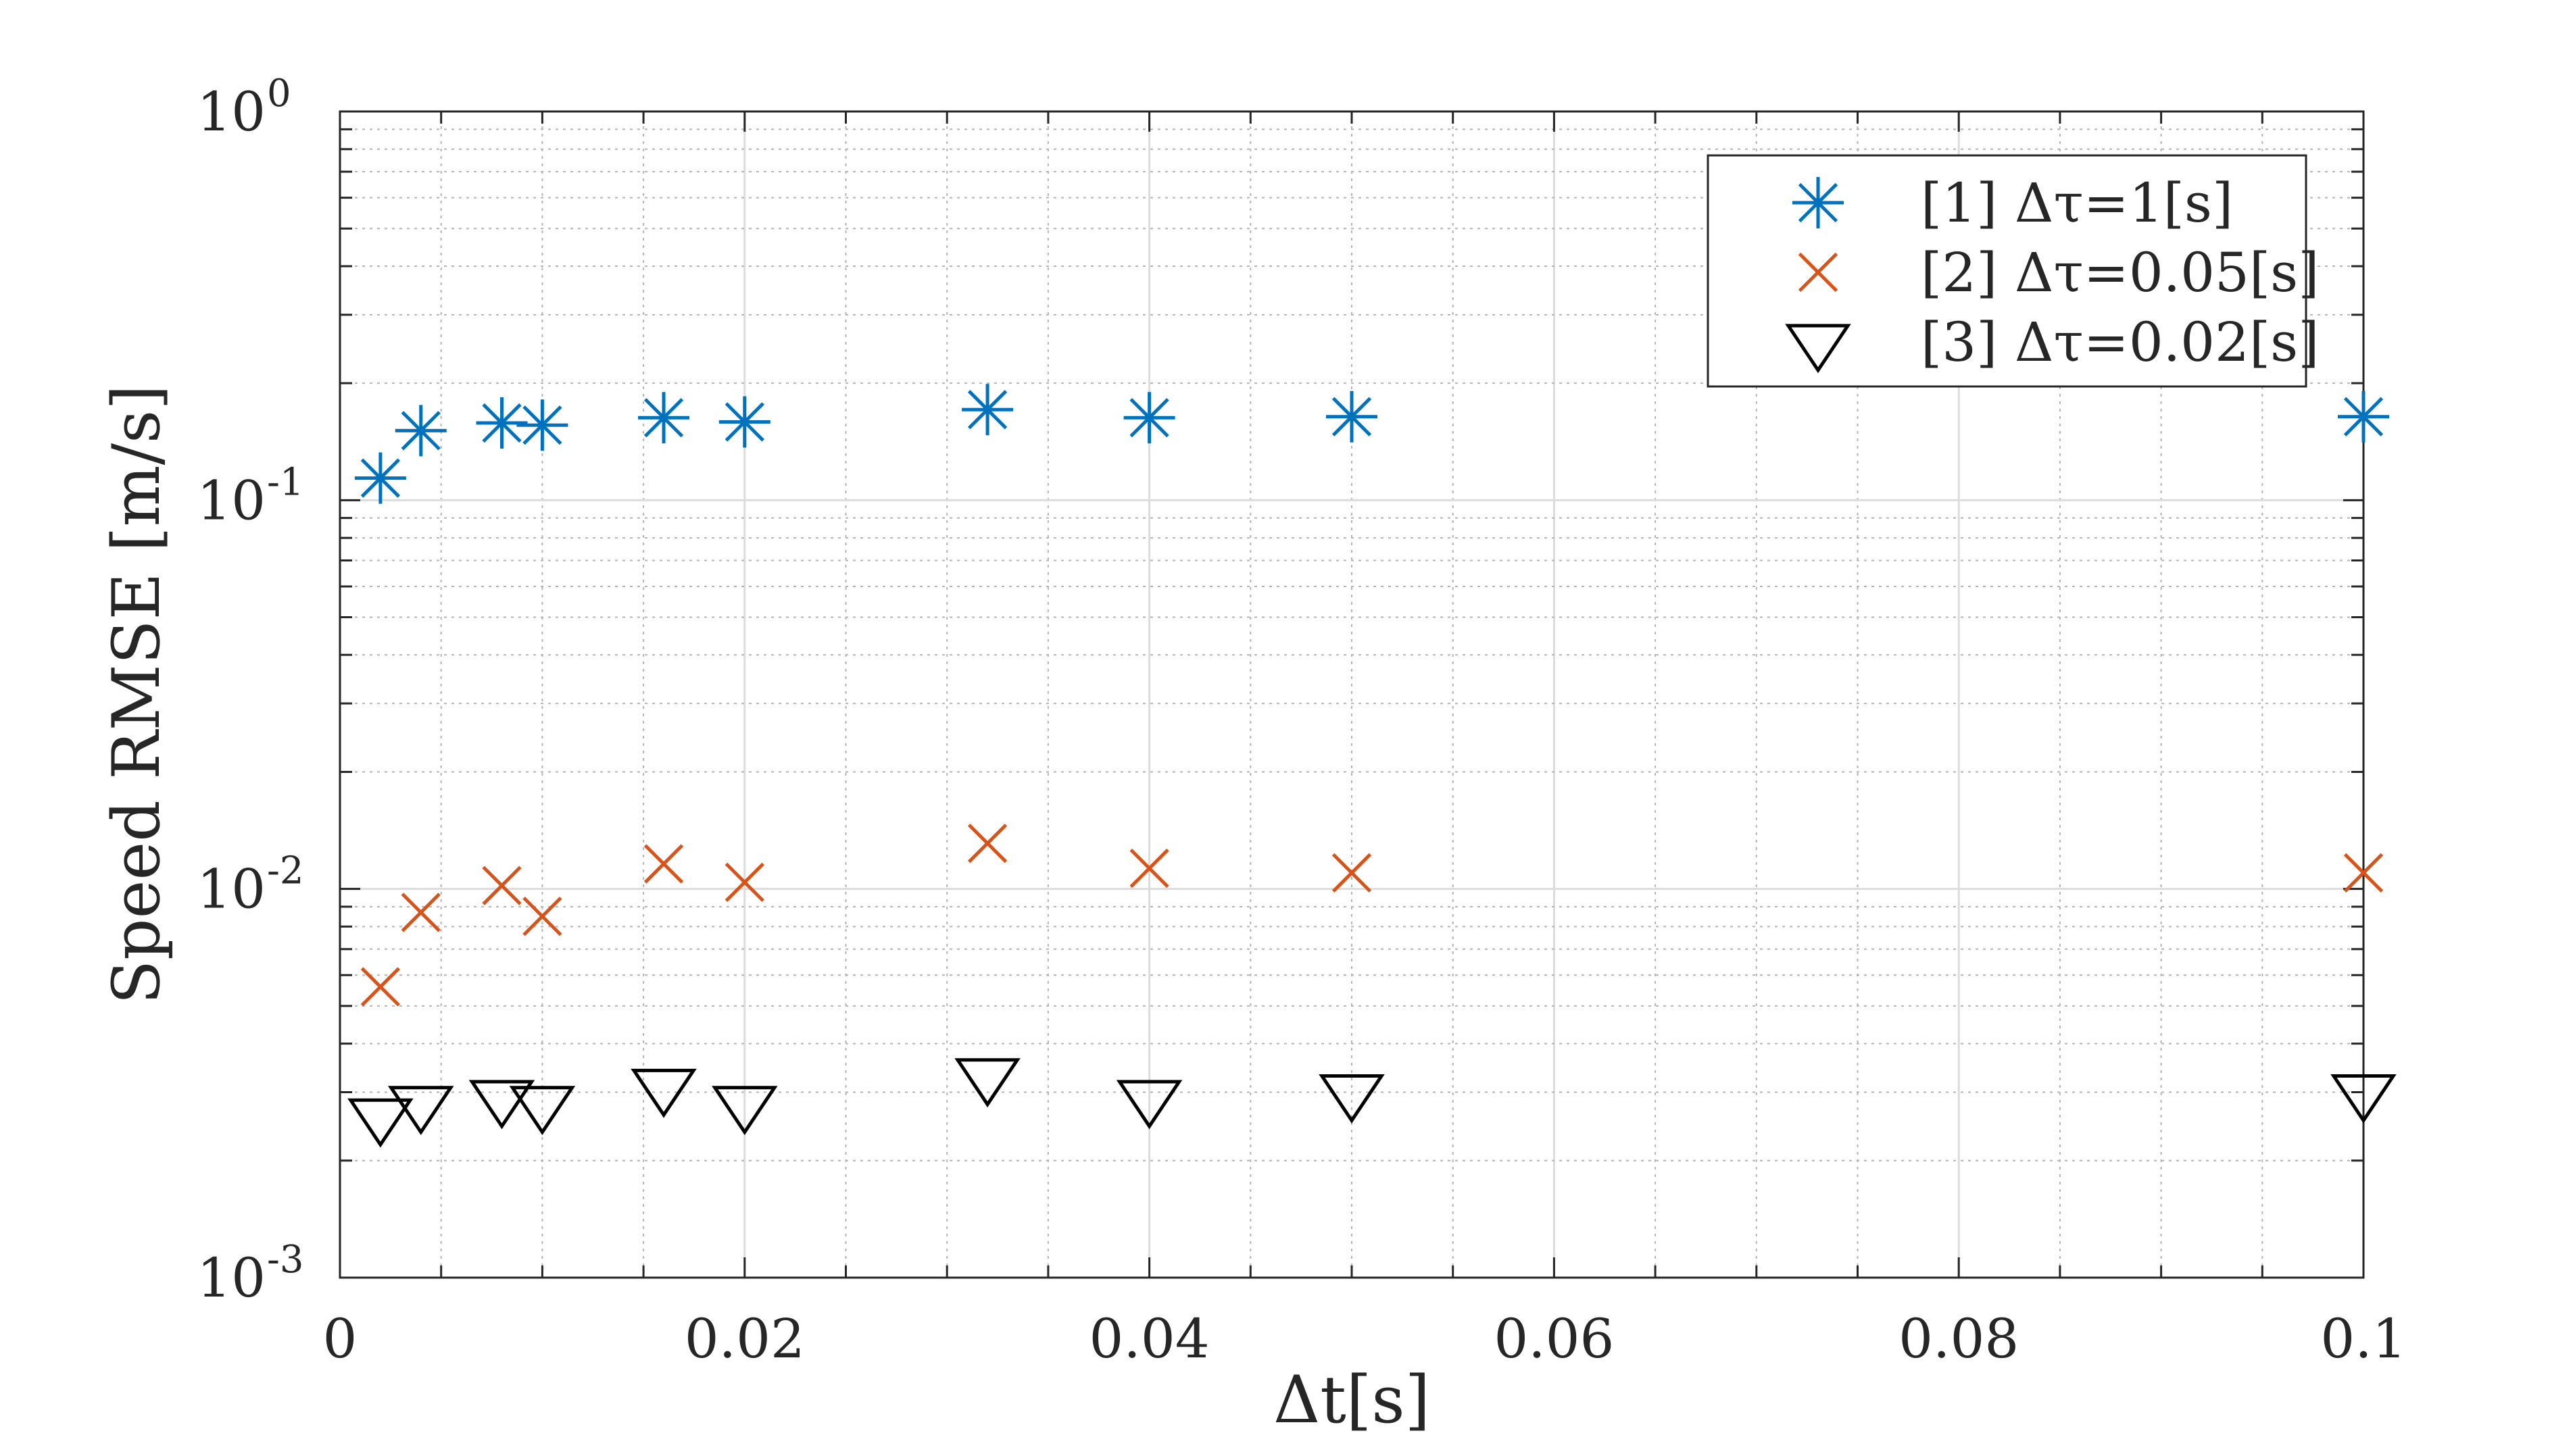 This screenshot has height=1456, width=2573. What do you see at coordinates (285, 871) in the screenshot?
I see `y-tick-label-exponent: -2` at bounding box center [285, 871].